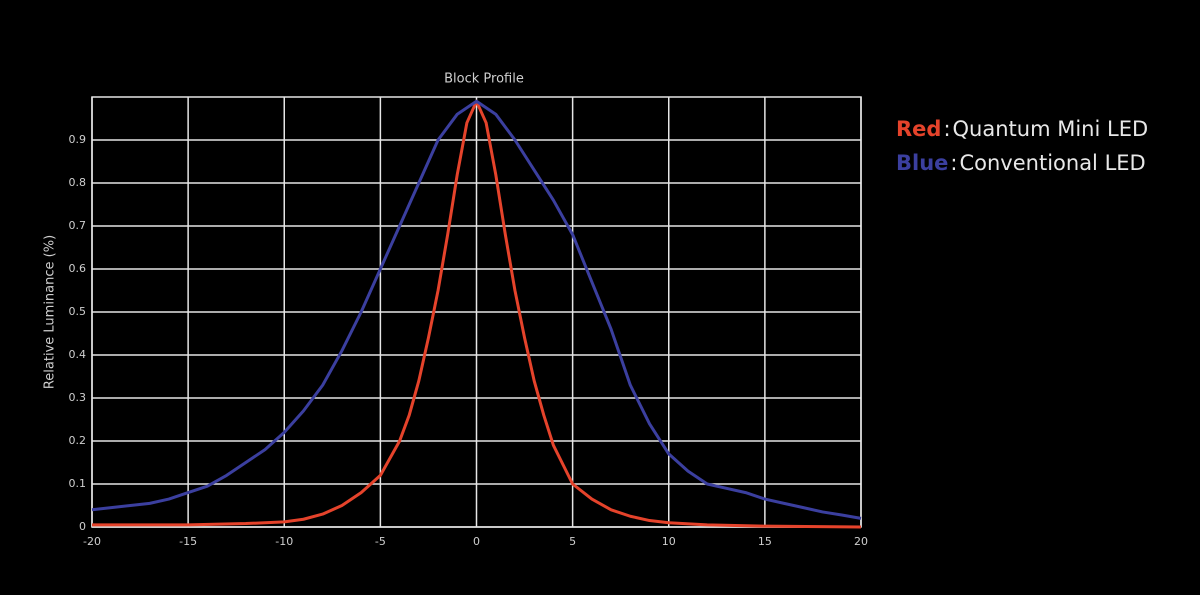  What do you see at coordinates (78, 483) in the screenshot?
I see `y-tick-label: 0.1` at bounding box center [78, 483].